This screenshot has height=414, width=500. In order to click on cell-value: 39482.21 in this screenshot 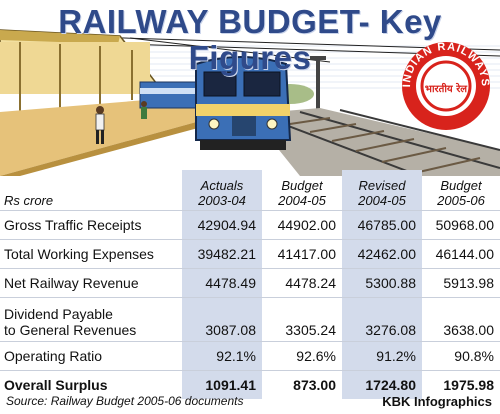, I will do `click(222, 254)`.